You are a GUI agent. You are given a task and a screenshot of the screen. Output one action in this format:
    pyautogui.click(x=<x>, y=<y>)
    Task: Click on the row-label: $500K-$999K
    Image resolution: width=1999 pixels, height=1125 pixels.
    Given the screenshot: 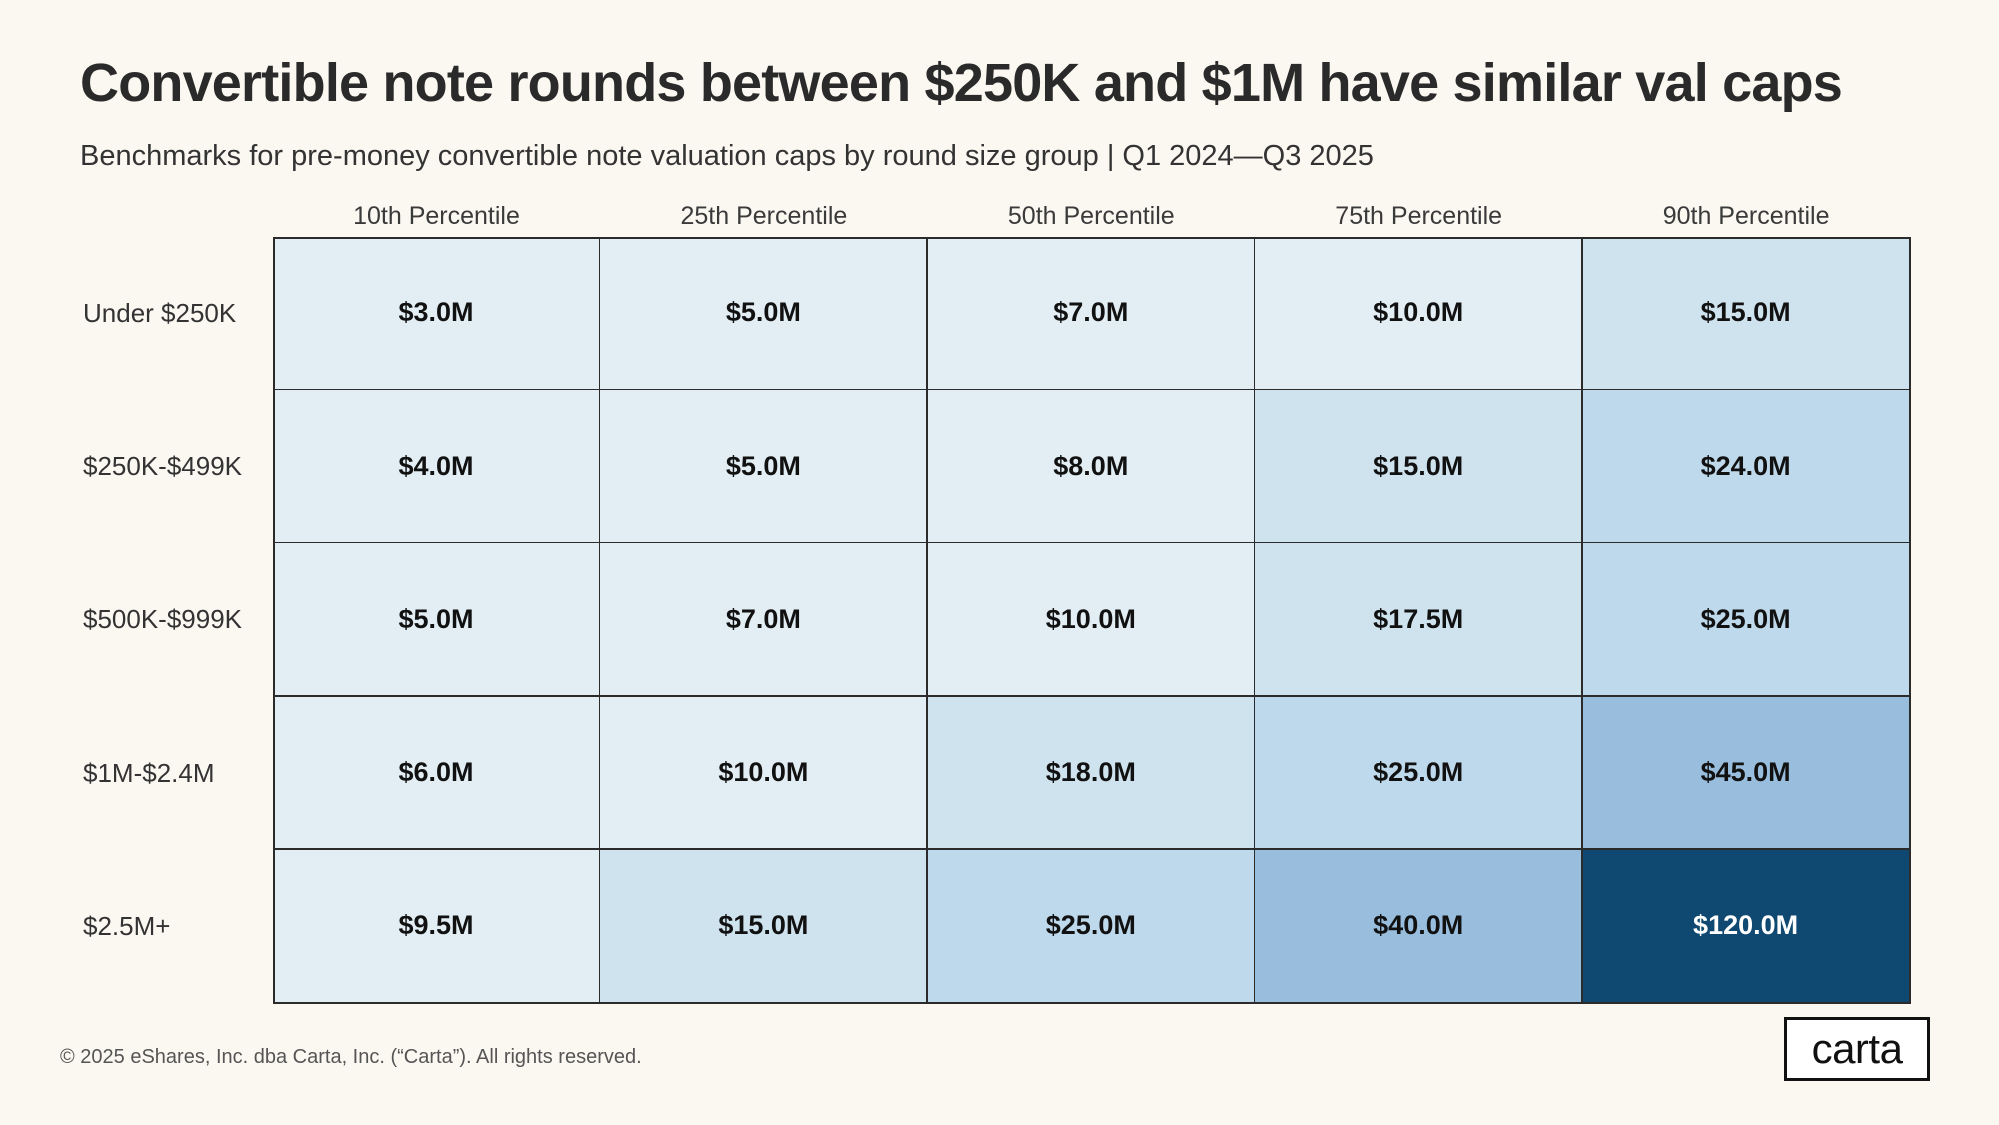 What is the action you would take?
    pyautogui.click(x=163, y=619)
    